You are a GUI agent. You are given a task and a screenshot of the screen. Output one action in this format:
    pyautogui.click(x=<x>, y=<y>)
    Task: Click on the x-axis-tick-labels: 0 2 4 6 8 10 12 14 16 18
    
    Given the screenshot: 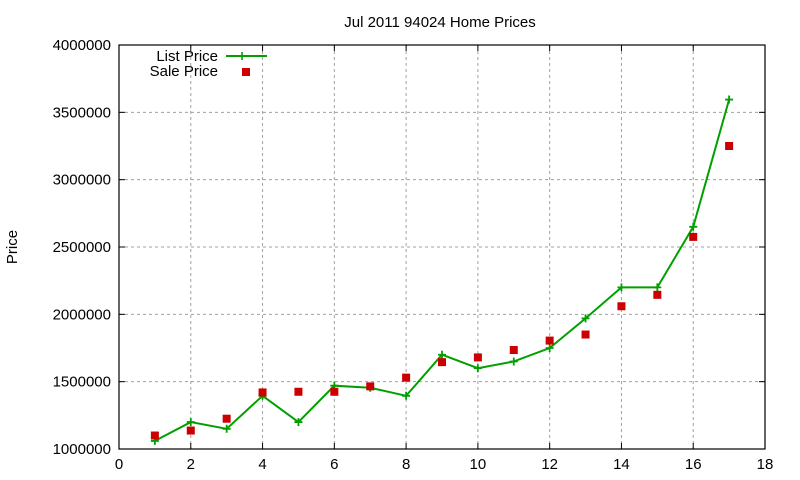 What is the action you would take?
    pyautogui.click(x=444, y=464)
    